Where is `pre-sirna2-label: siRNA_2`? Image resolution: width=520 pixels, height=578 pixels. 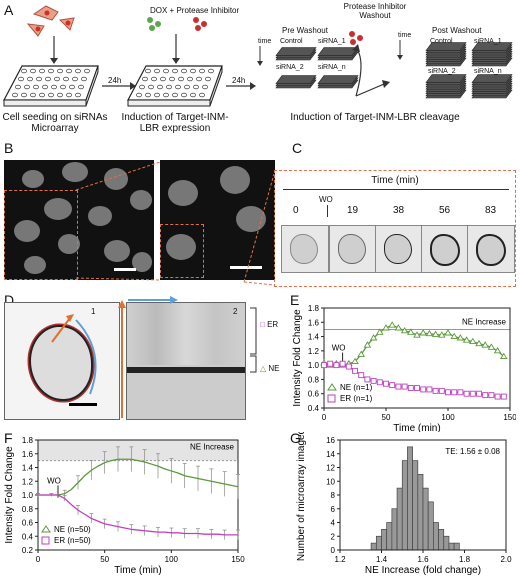
pre-sirna2-label: siRNA_2 is located at coordinates (290, 67).